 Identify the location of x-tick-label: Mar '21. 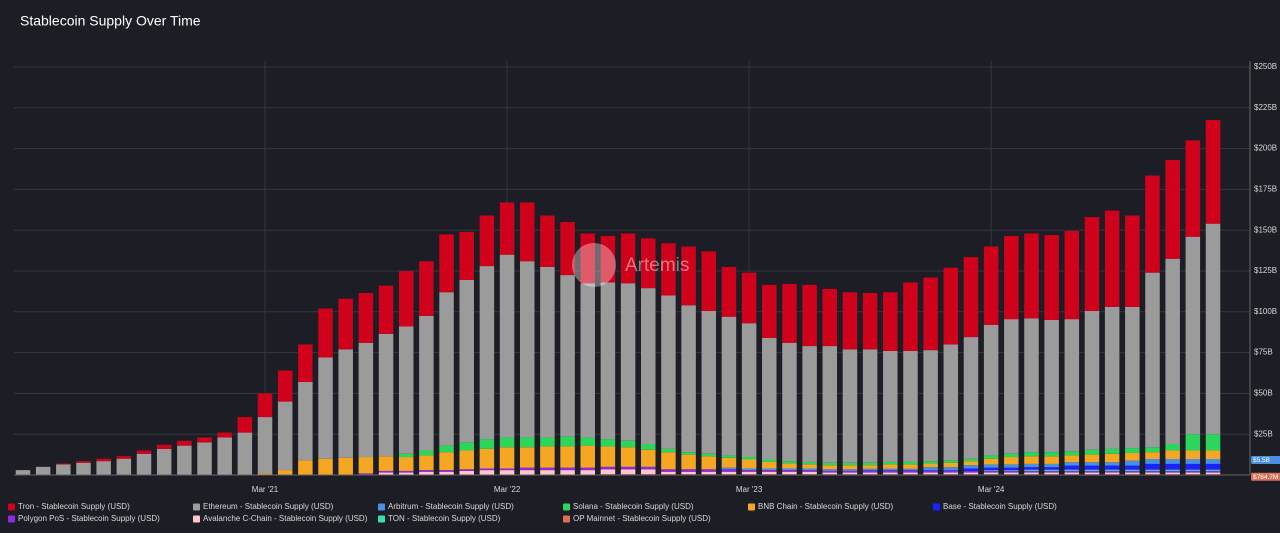
(265, 489).